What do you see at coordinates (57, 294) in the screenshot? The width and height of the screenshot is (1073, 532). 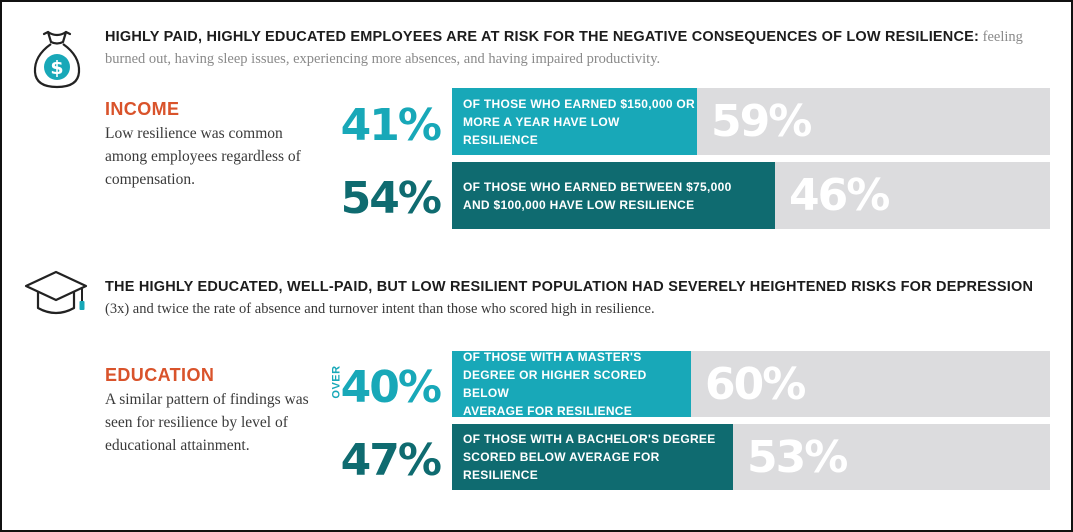 I see `graduation-cap-icon` at bounding box center [57, 294].